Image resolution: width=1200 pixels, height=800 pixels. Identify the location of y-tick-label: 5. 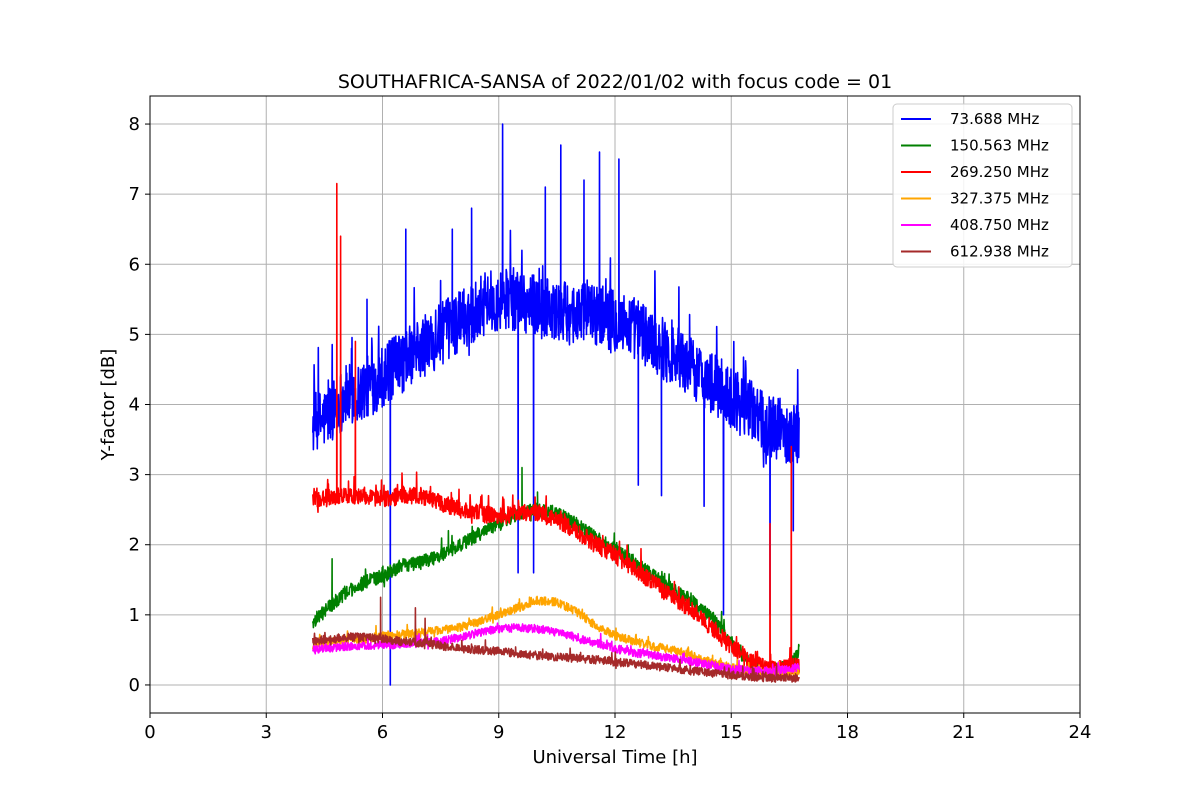
(134, 334).